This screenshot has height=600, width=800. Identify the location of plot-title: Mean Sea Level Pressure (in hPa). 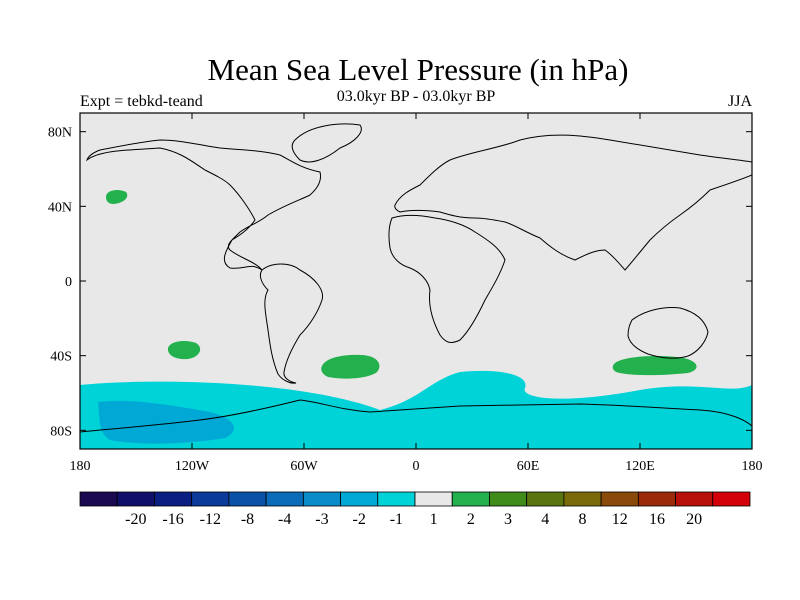
(418, 69).